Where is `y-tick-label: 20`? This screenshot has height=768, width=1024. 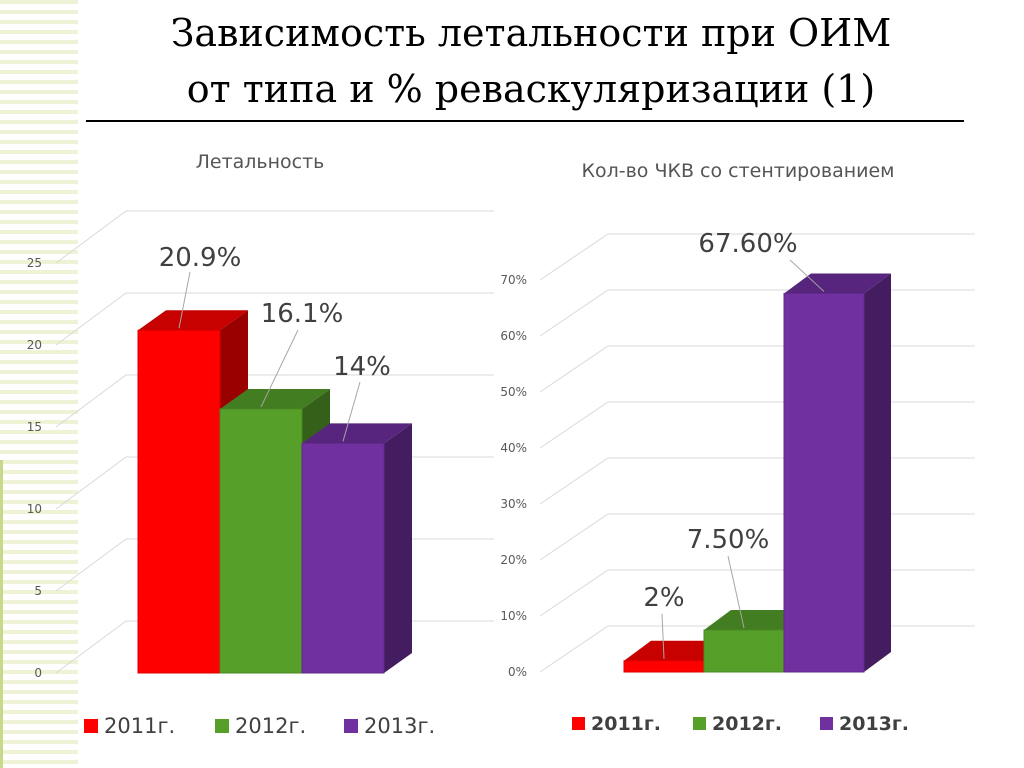
y-tick-label: 20 is located at coordinates (34, 345).